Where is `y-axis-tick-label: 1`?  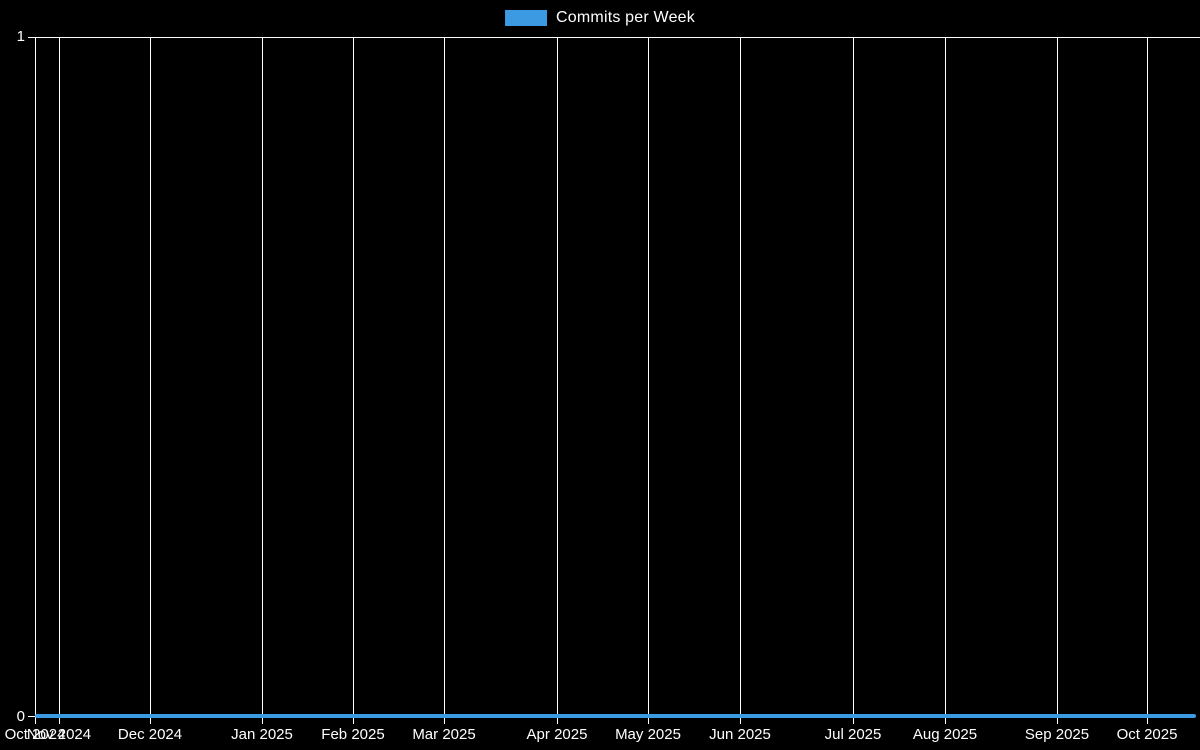 y-axis-tick-label: 1 is located at coordinates (20, 36).